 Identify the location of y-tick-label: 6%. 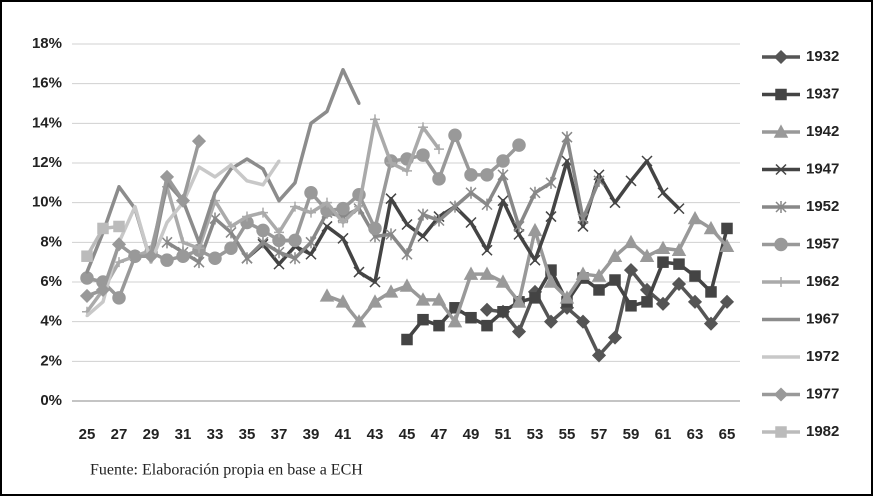
(51, 281).